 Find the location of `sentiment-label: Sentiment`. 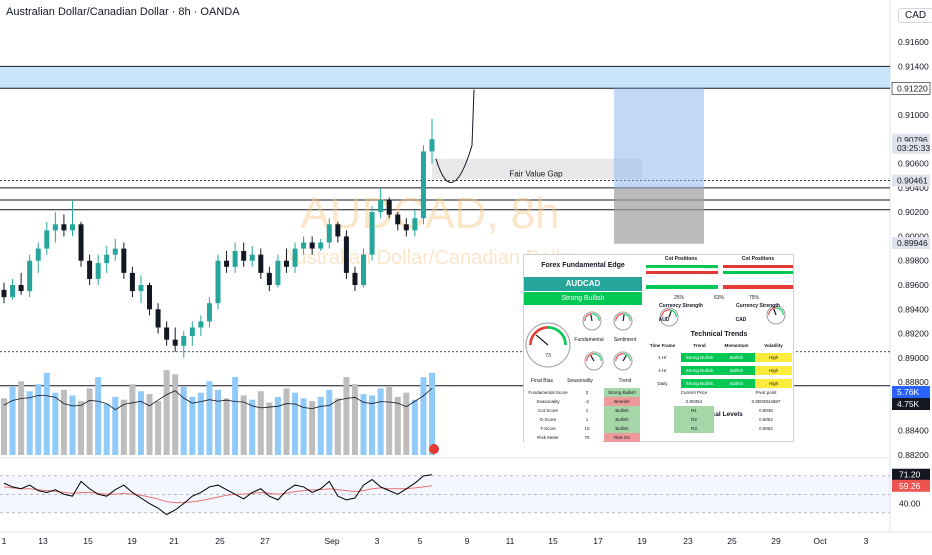

sentiment-label: Sentiment is located at coordinates (625, 340).